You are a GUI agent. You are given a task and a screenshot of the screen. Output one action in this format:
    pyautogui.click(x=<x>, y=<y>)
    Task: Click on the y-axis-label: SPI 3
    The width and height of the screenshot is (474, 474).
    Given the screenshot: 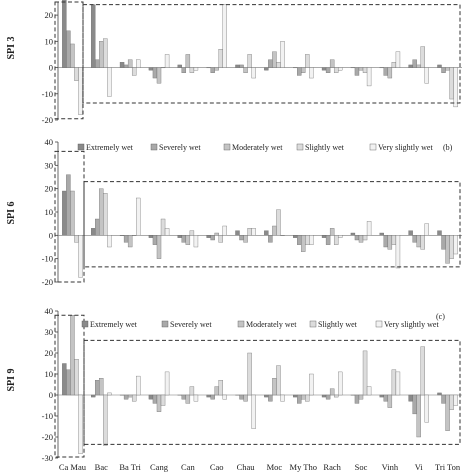 What is the action you would take?
    pyautogui.click(x=11, y=47)
    